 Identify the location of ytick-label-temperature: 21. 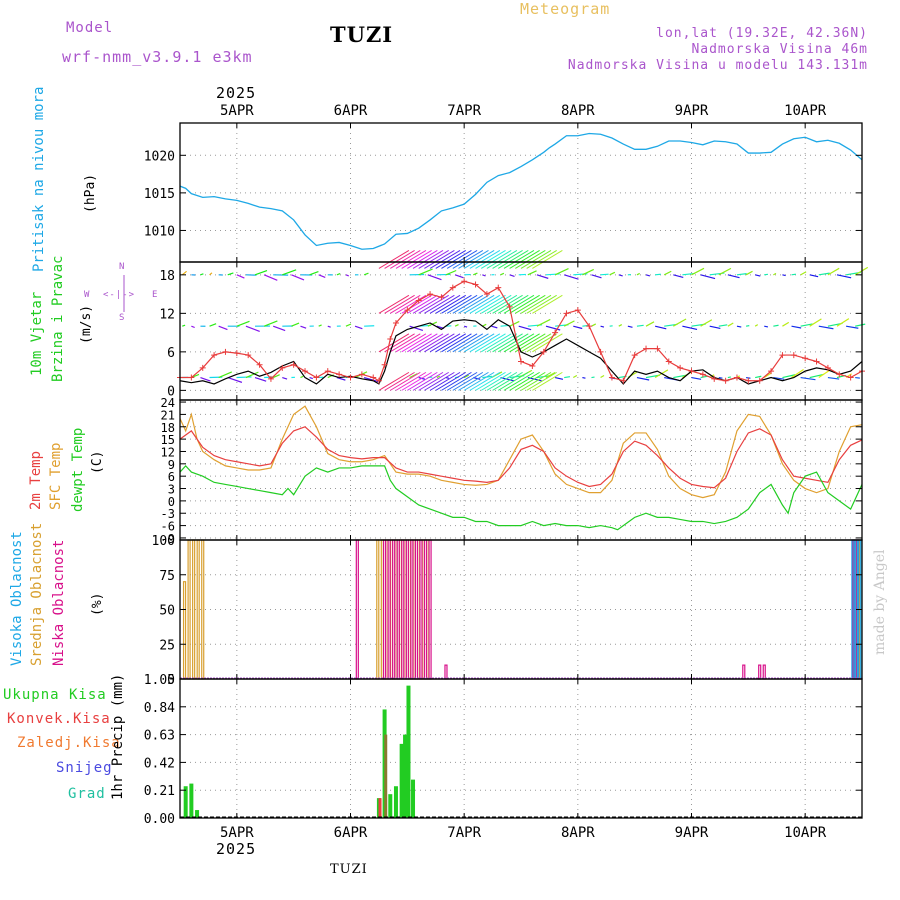
(168, 415).